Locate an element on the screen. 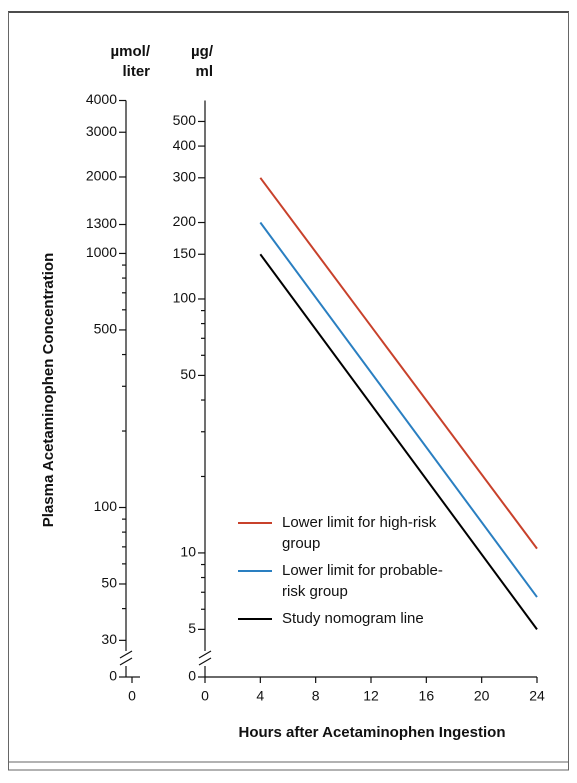 Image resolution: width=577 pixels, height=783 pixels. x-tick-label: 24 is located at coordinates (537, 696).